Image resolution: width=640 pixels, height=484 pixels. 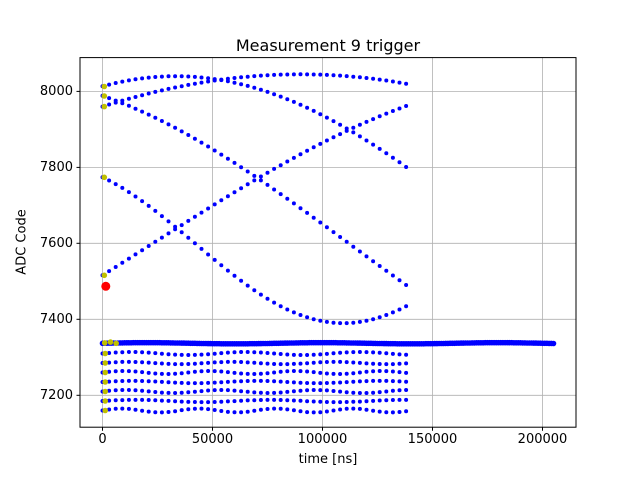 I want to click on x-tick-label: 200000, so click(x=543, y=439).